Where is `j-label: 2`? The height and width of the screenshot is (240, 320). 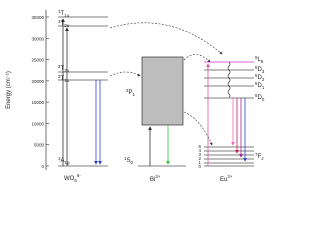 j-label: 2 is located at coordinates (199, 158).